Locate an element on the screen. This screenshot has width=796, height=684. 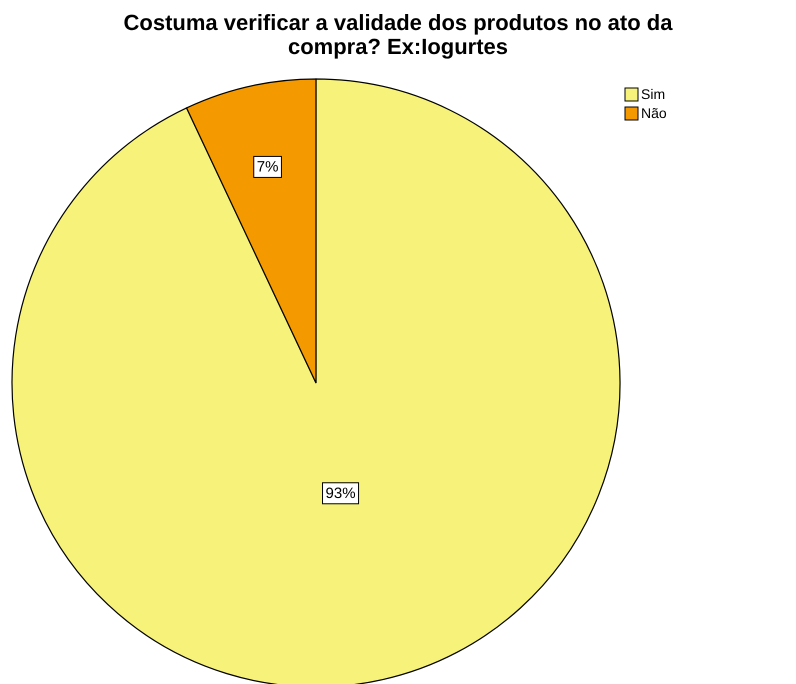
legend-label: Não is located at coordinates (654, 113).